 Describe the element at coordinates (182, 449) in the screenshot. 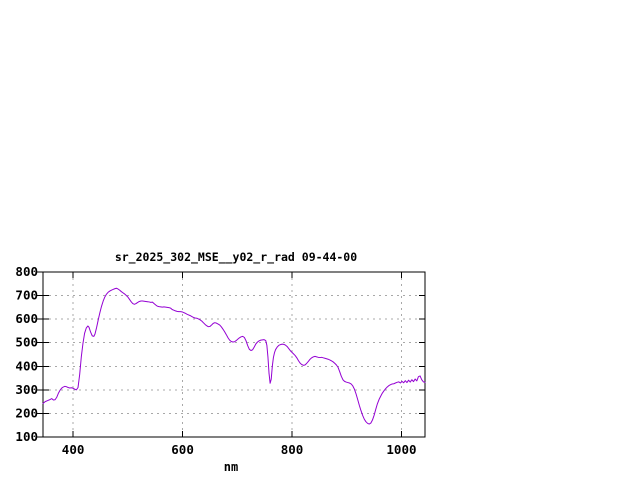

I see `x-tick-label: 600` at that location.